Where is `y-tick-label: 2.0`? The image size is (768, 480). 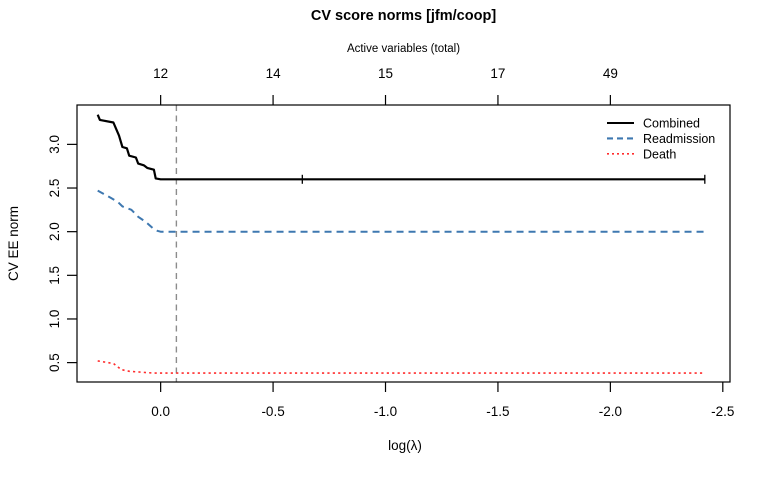
y-tick-label: 2.0 is located at coordinates (54, 231).